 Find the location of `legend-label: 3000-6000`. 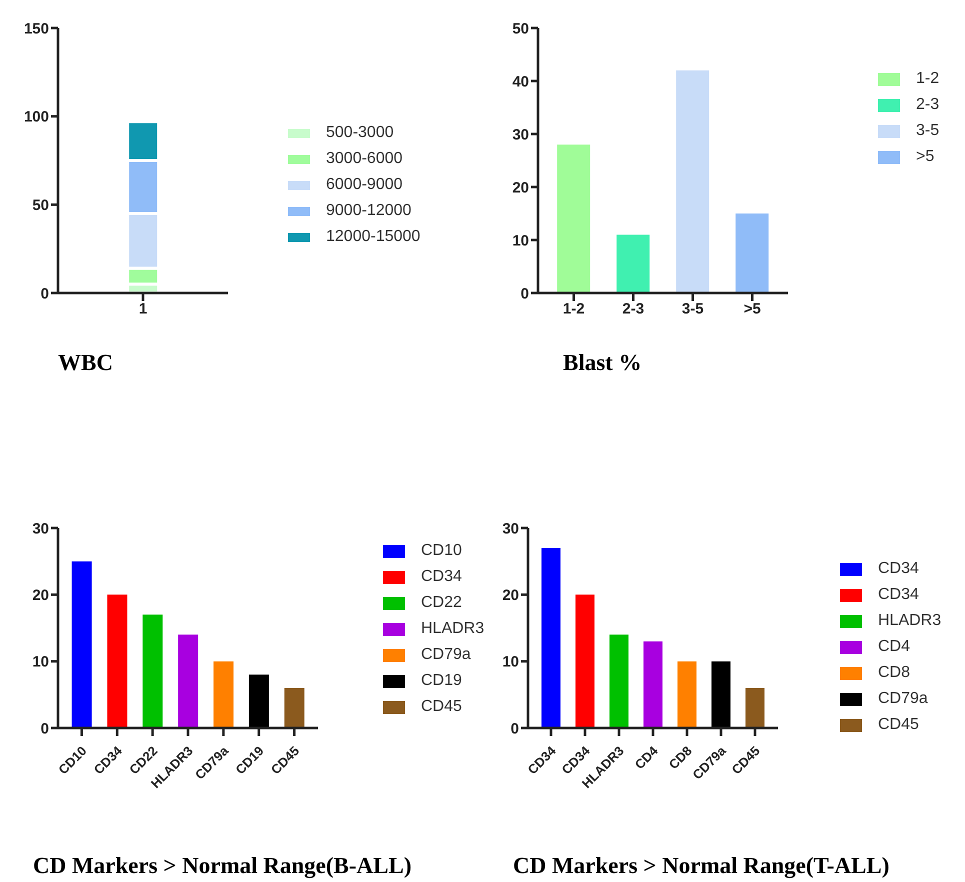

legend-label: 3000-6000 is located at coordinates (364, 159).